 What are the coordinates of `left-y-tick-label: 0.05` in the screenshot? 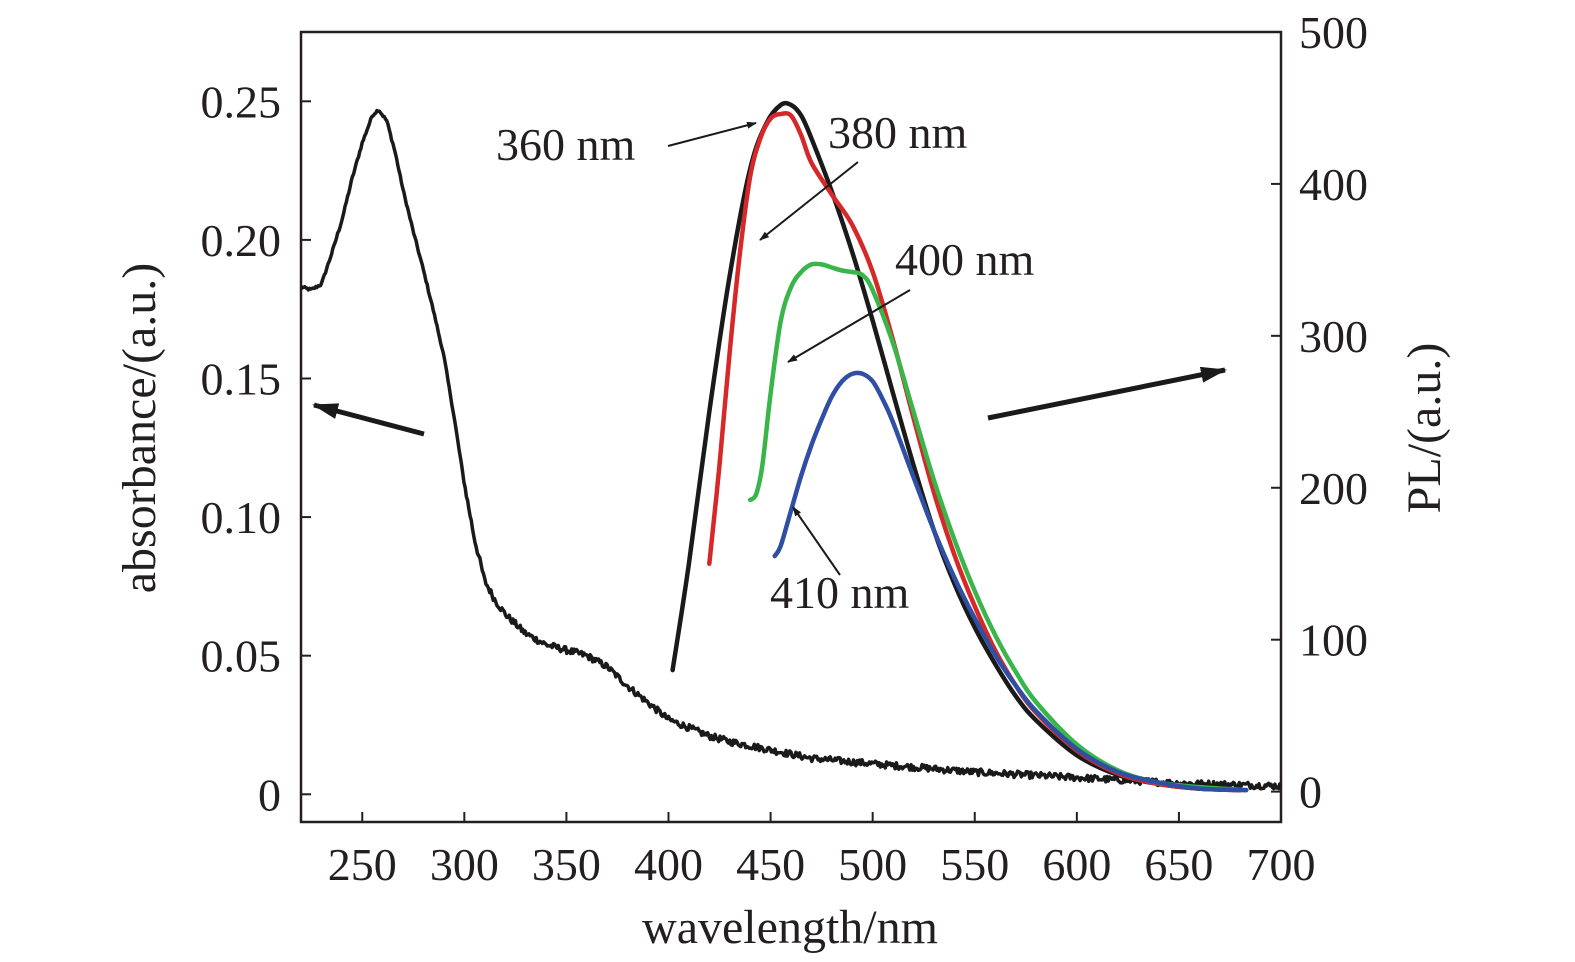 It's located at (241, 656).